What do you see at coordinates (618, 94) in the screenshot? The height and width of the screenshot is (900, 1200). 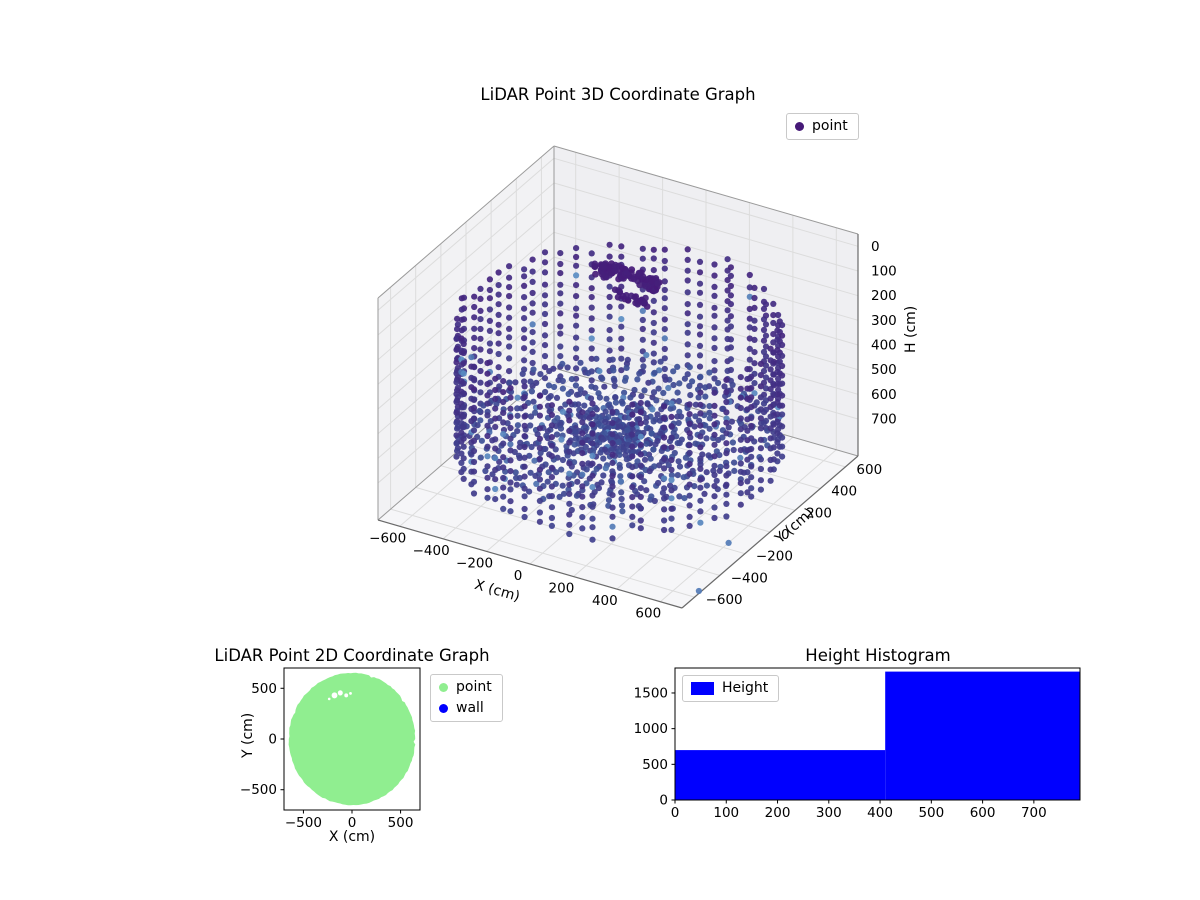 I see `plot3d-title: LiDAR Point 3D Coordinate Graph` at bounding box center [618, 94].